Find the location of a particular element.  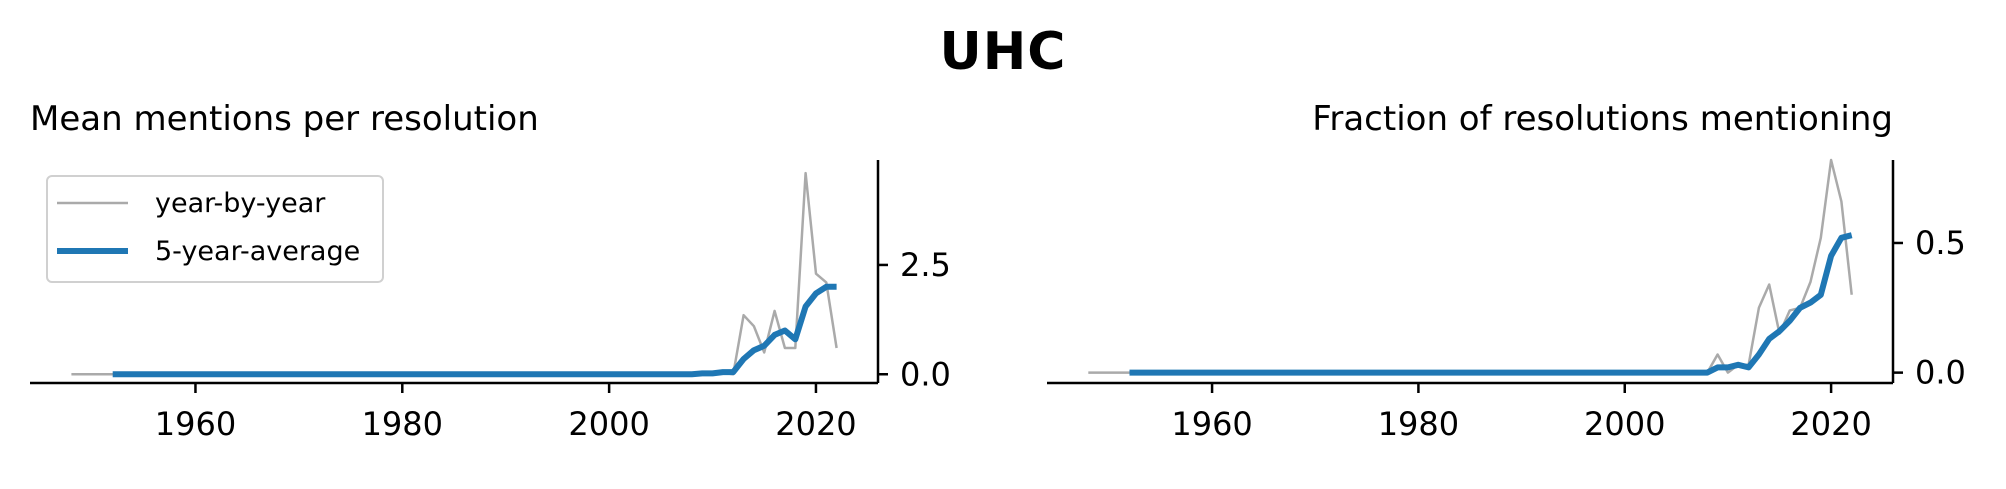

legend: year-by-year 5-year-average is located at coordinates (215, 229).